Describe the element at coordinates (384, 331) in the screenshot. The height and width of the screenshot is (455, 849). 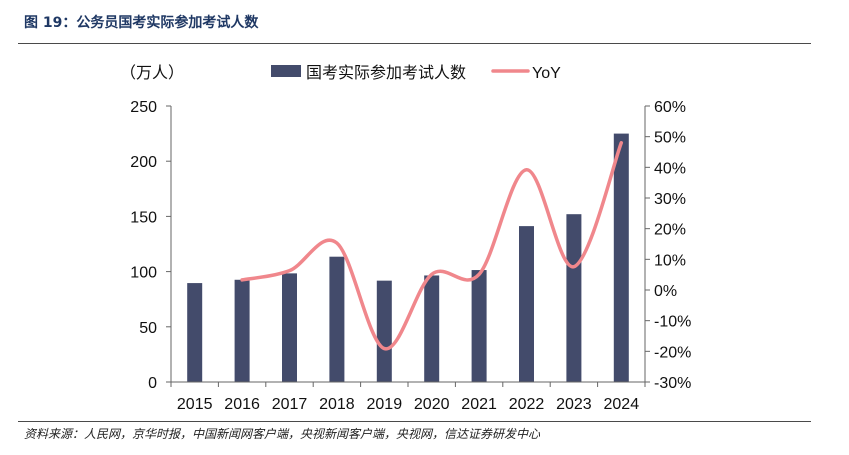
I see `bar-2019` at that location.